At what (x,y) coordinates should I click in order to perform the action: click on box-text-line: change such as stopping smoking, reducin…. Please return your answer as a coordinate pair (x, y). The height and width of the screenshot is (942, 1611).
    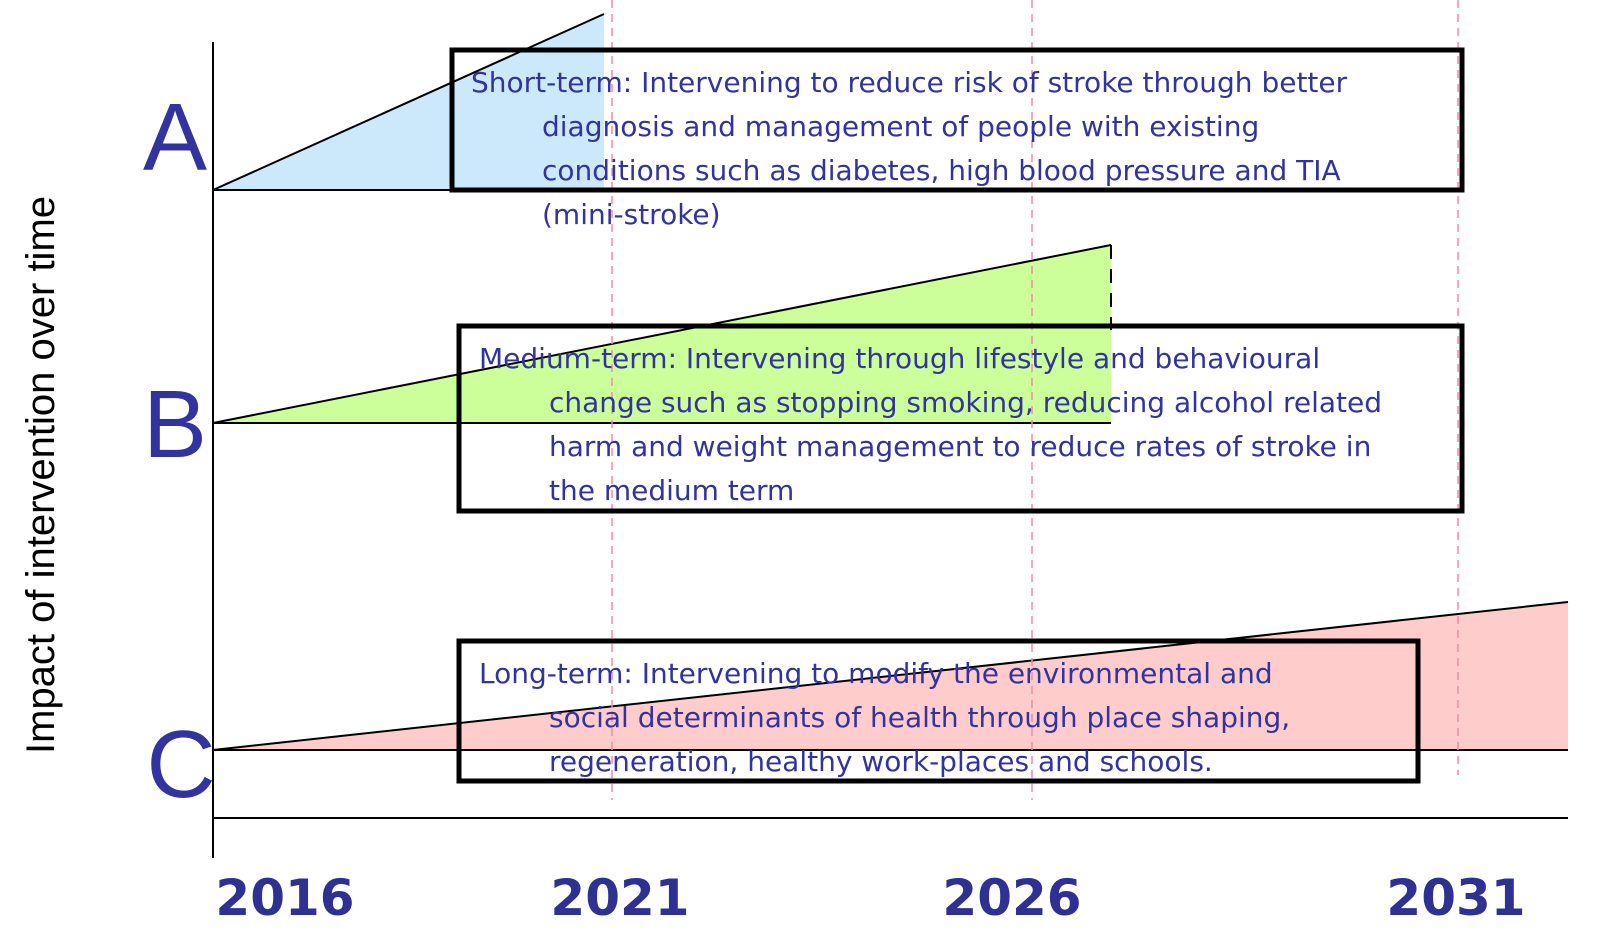
    Looking at the image, I should click on (965, 402).